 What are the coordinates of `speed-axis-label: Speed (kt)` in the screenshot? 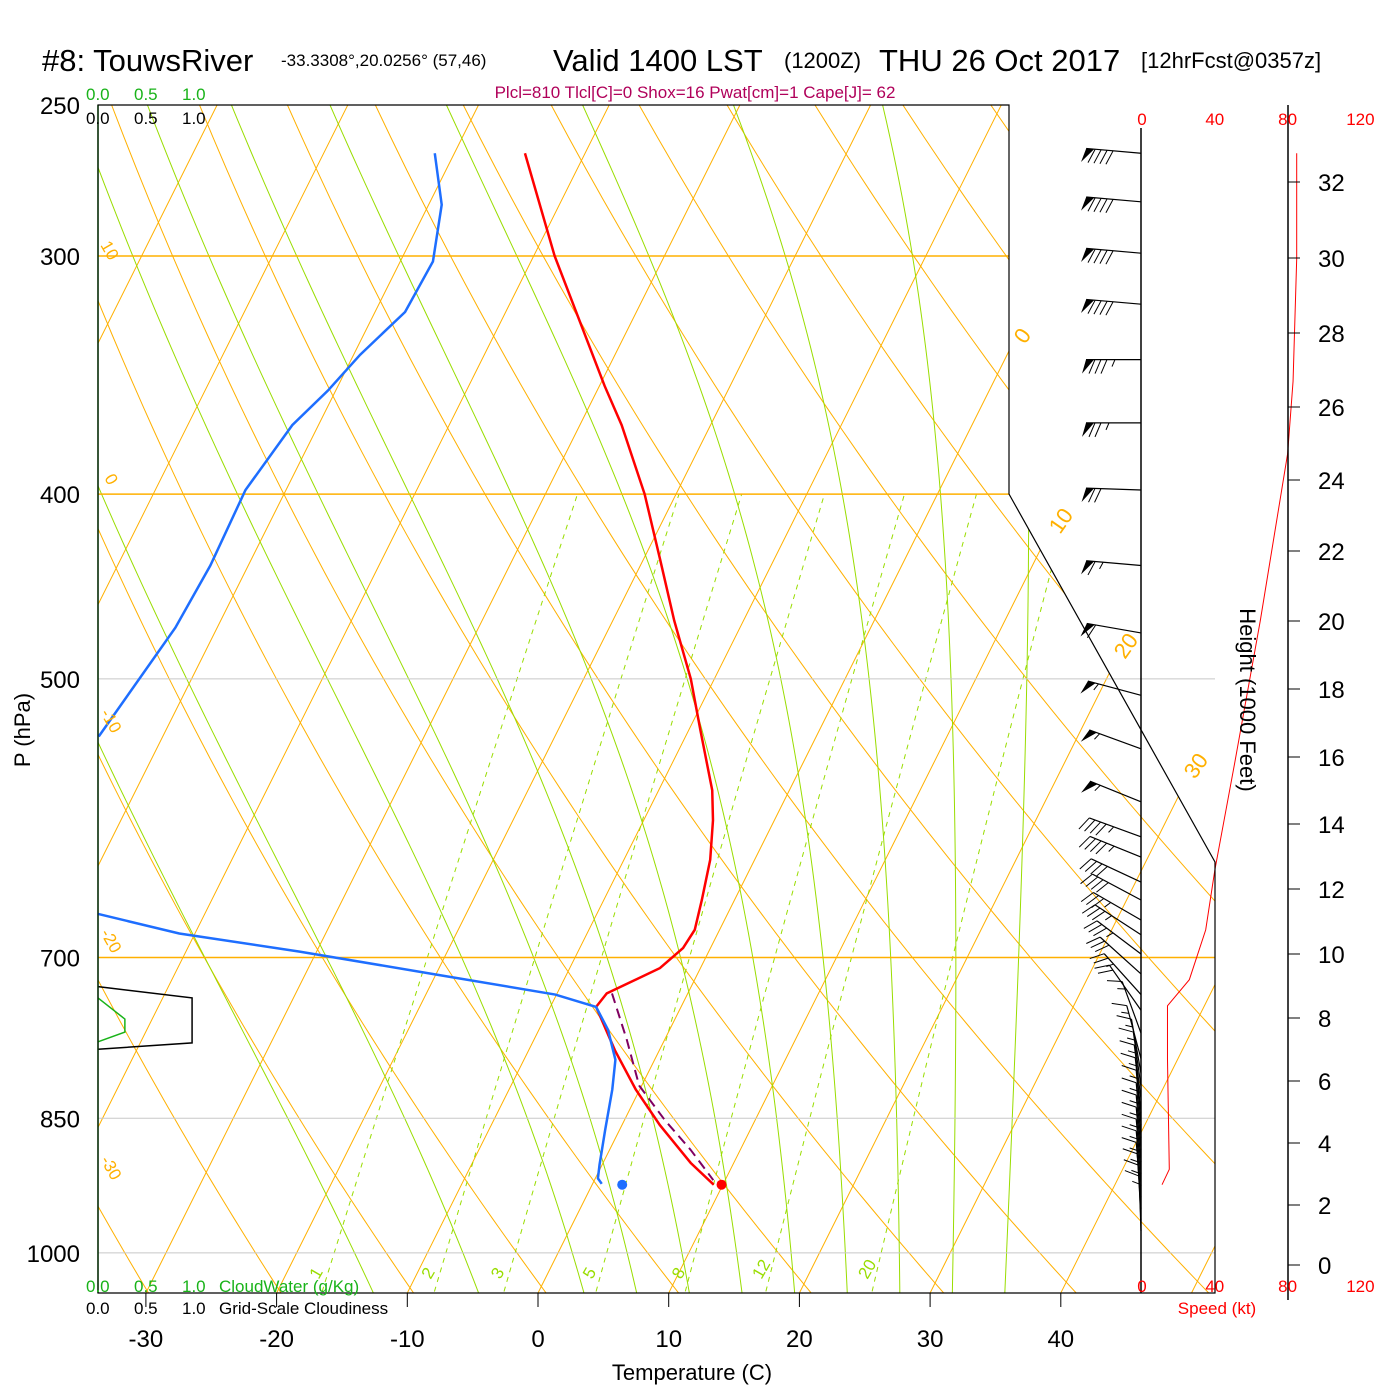 It's located at (1217, 1308).